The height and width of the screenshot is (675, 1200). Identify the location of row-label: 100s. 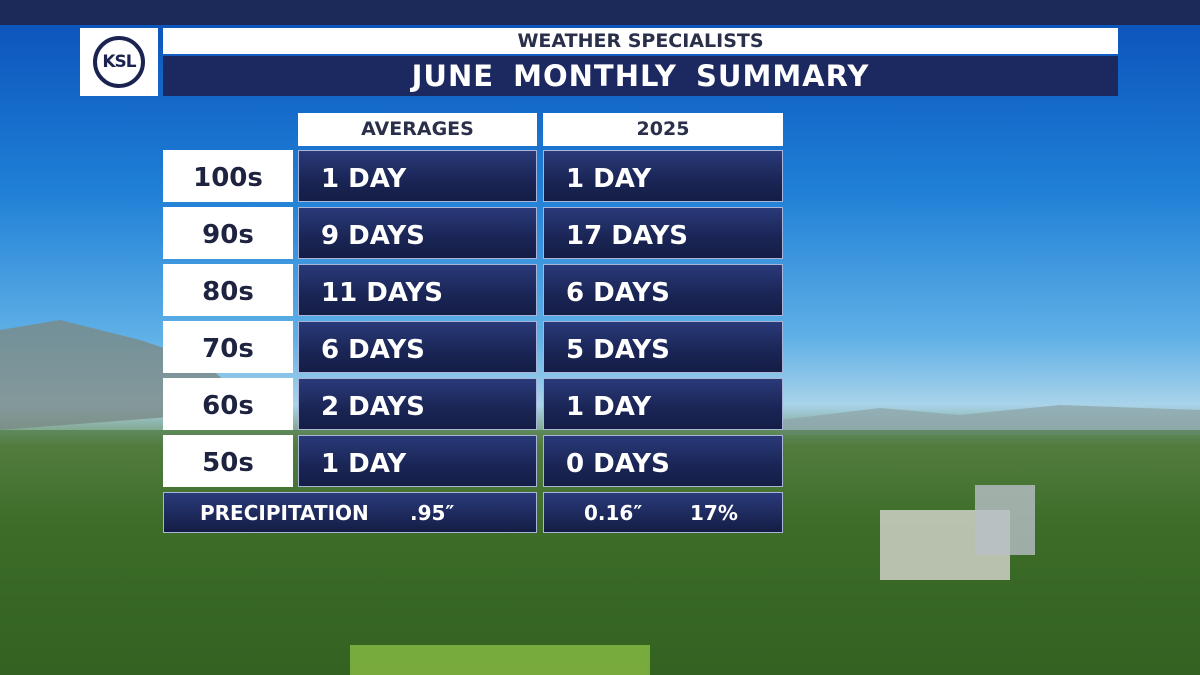
(228, 176).